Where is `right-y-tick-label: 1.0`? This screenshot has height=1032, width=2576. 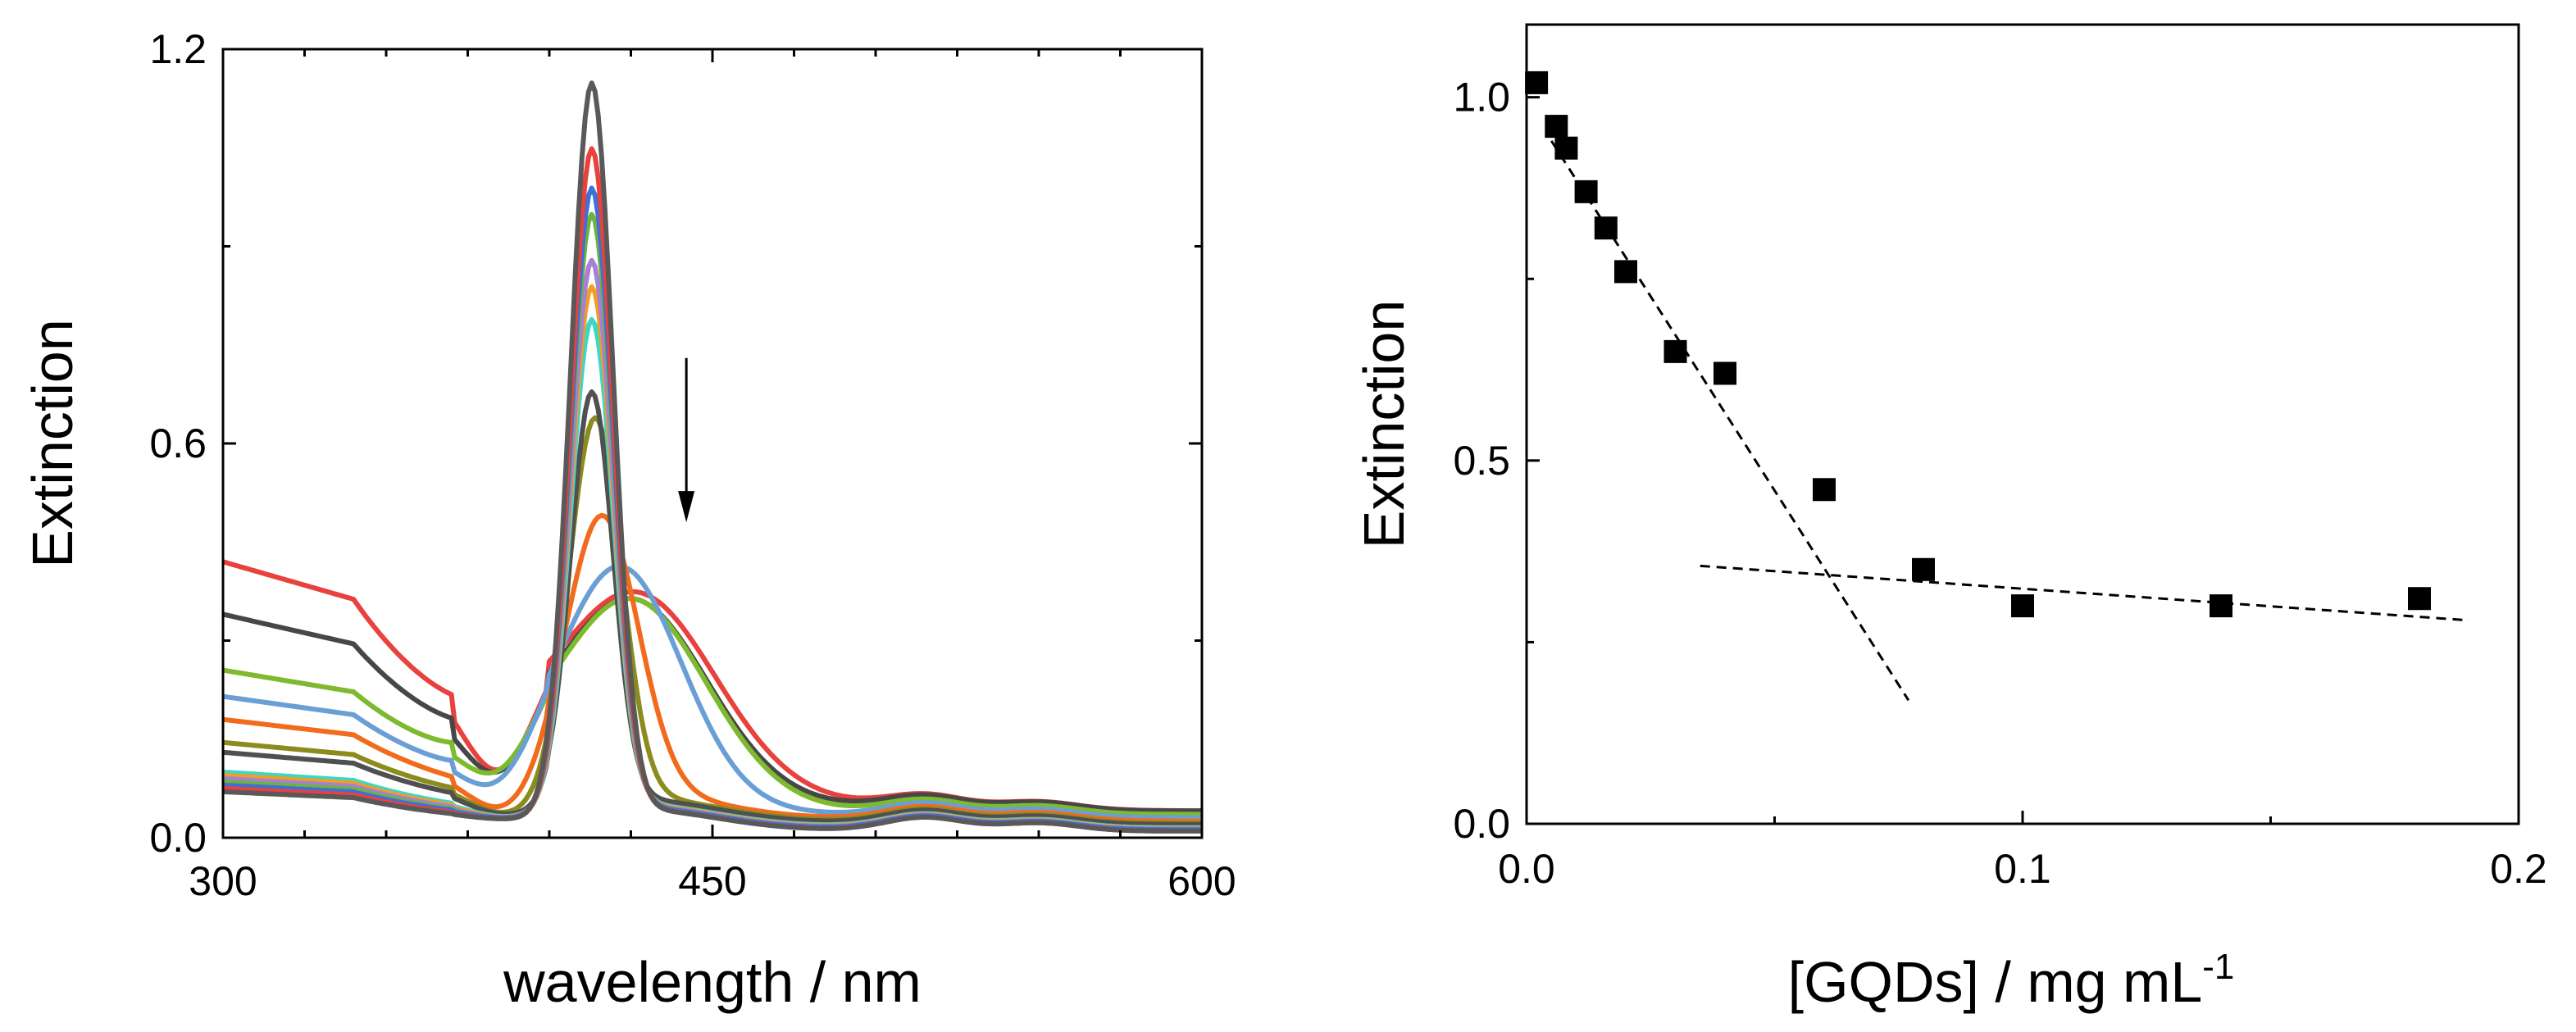 right-y-tick-label: 1.0 is located at coordinates (1481, 97).